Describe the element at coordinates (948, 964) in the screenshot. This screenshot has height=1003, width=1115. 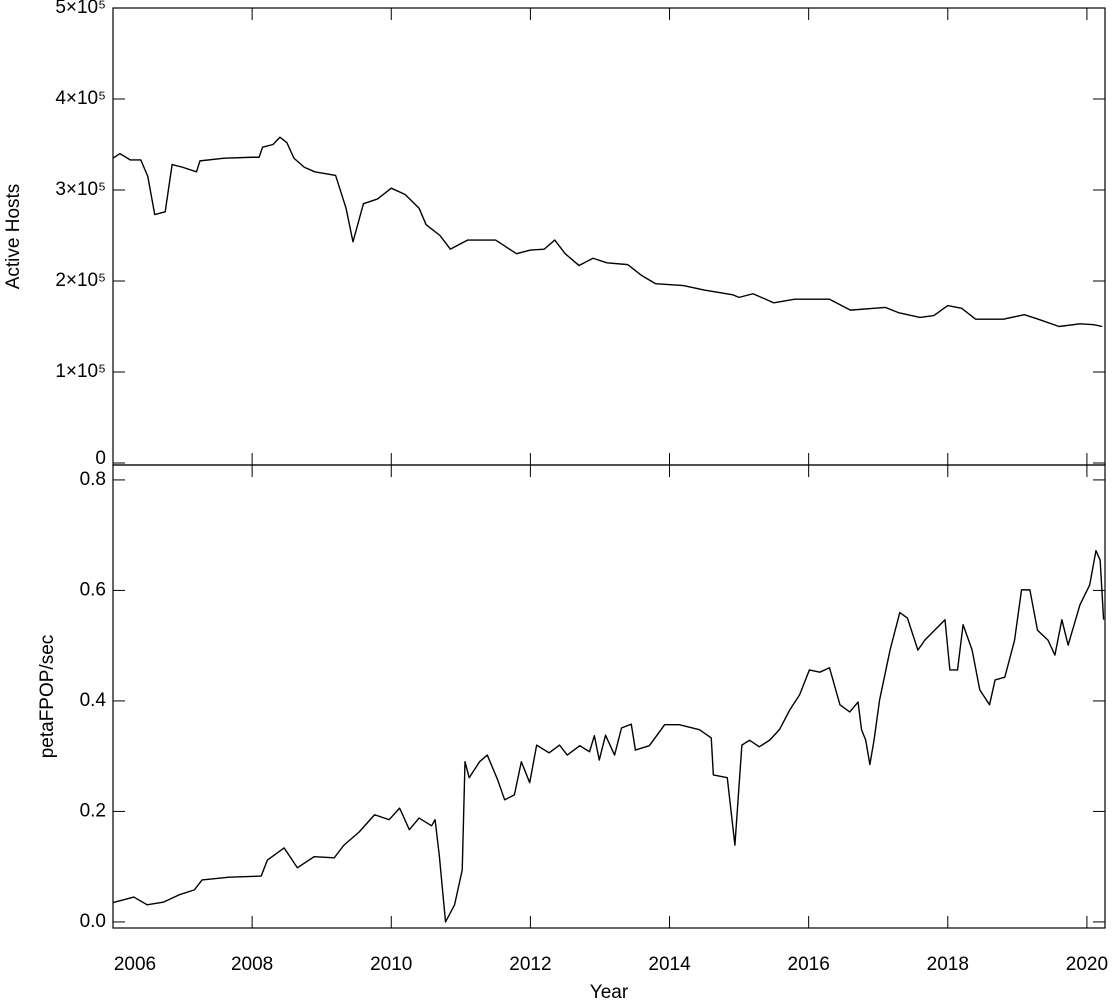
I see `x-tick-label: 2018` at that location.